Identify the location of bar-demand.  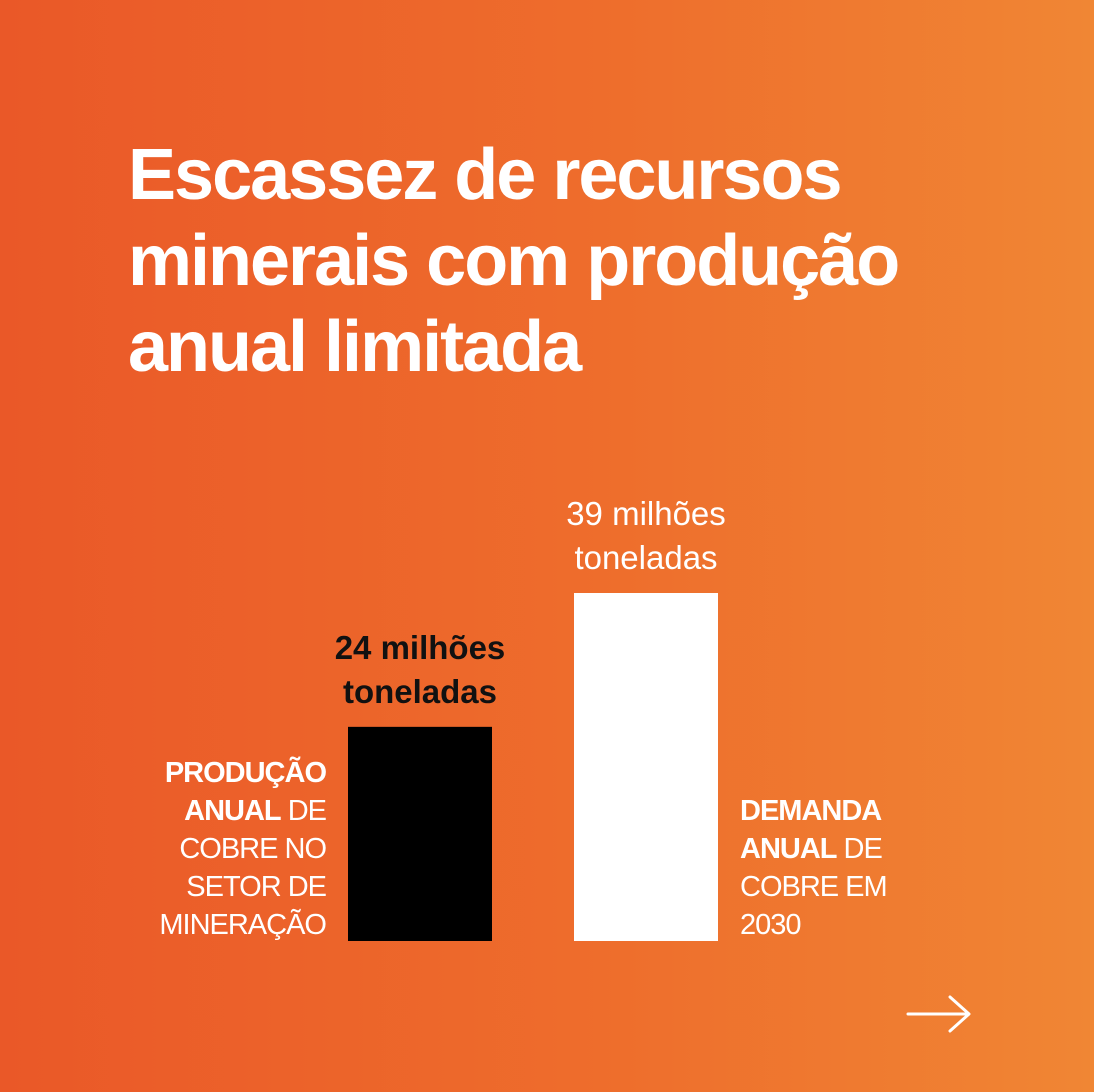
(646, 767).